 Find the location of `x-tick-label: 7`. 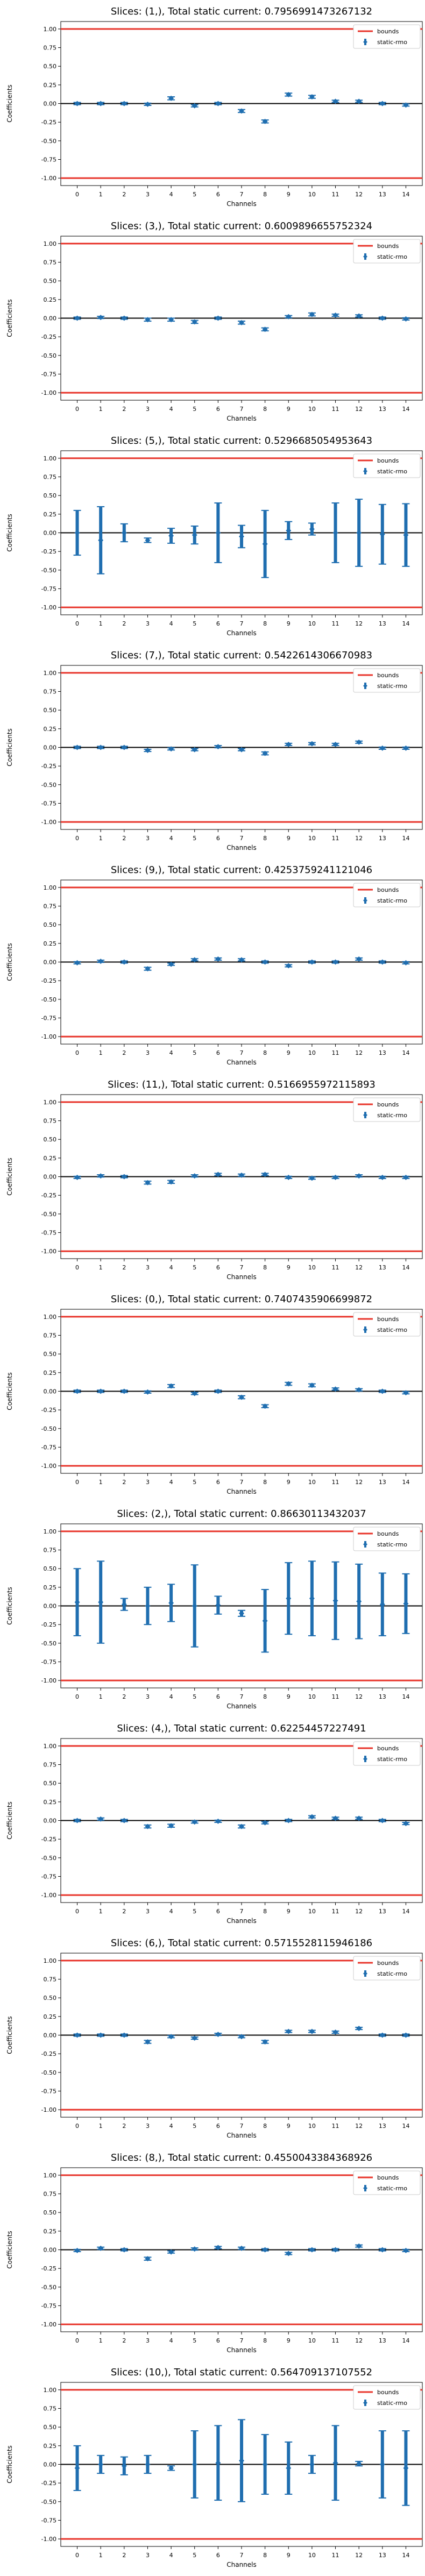

x-tick-label: 7 is located at coordinates (242, 623).